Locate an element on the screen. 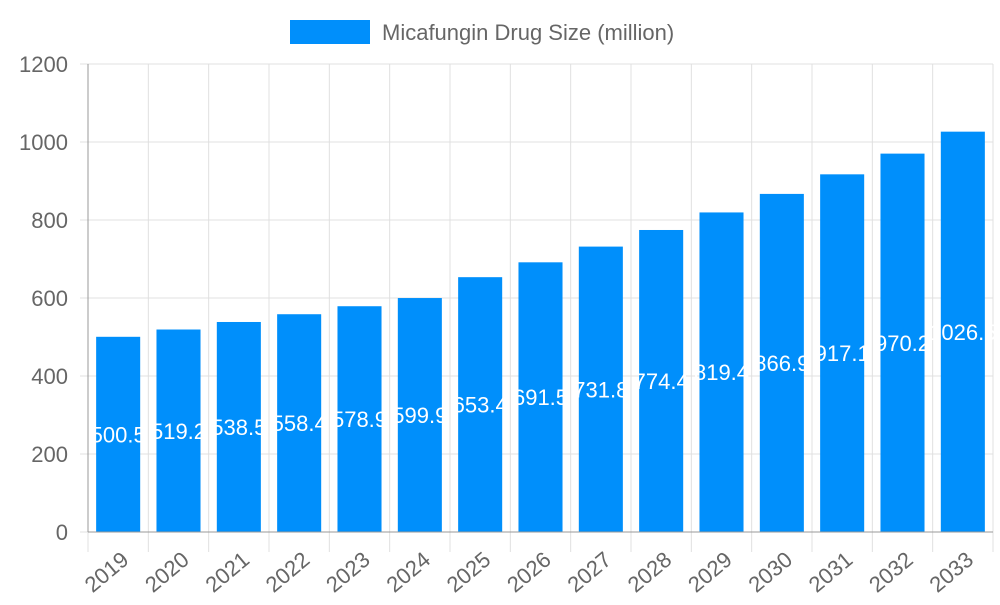 Image resolution: width=1000 pixels, height=605 pixels. legend-swatch is located at coordinates (330, 32).